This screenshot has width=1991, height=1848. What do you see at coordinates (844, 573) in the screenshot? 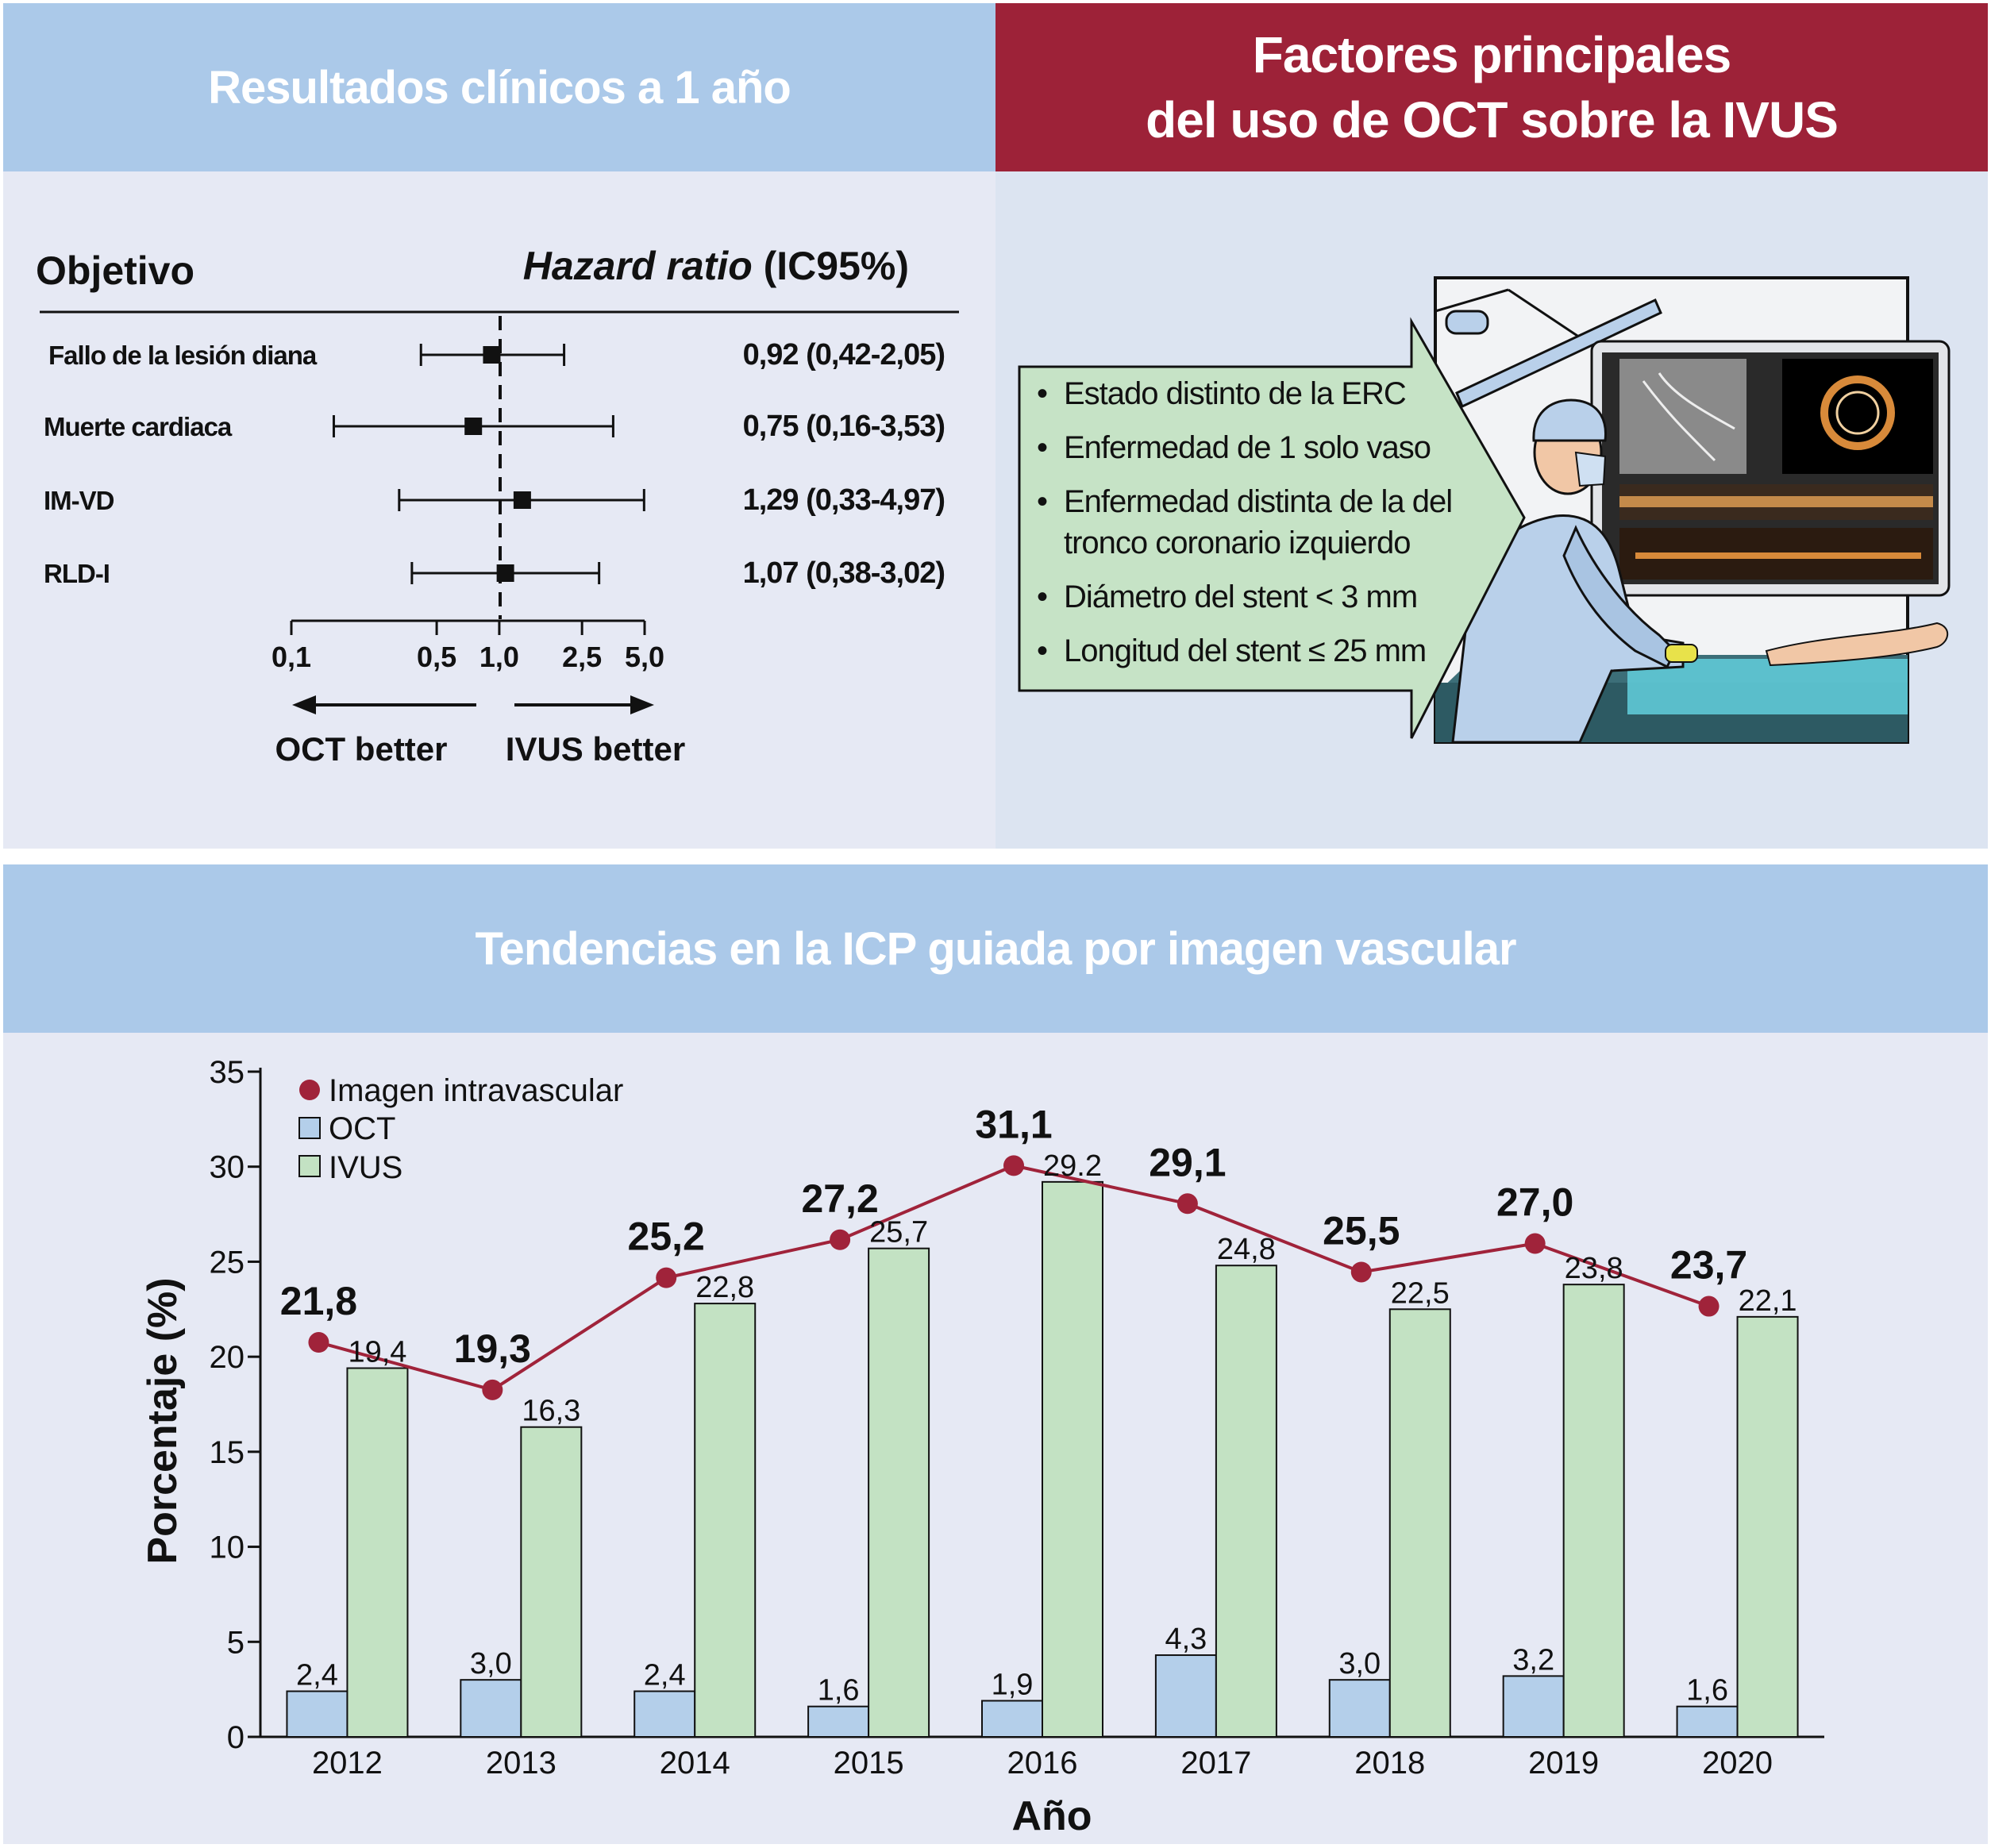
I see `hazard-ratio-value: 1,07 (0,38-3,02)` at bounding box center [844, 573].